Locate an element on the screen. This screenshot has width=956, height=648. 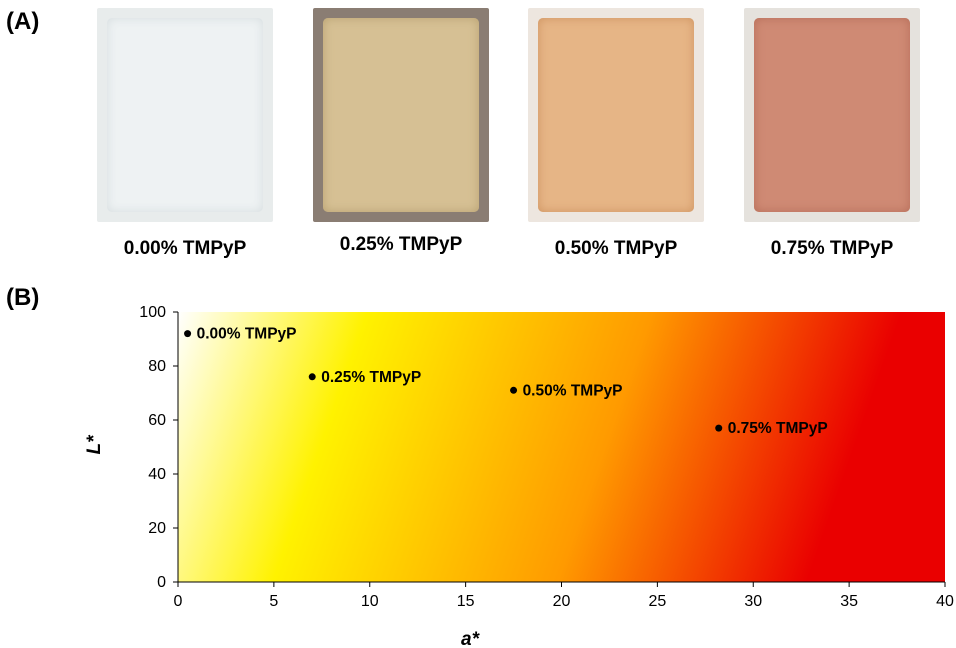
panel-label-a: (A) is located at coordinates (23, 21).